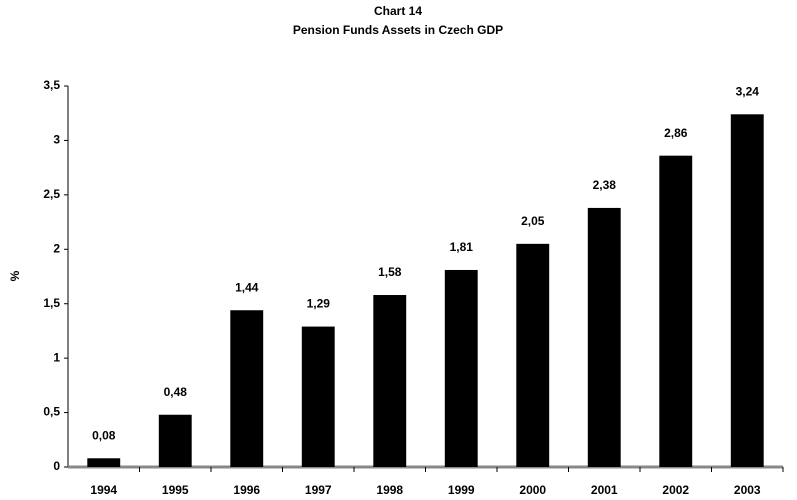 The height and width of the screenshot is (500, 797). Describe the element at coordinates (533, 221) in the screenshot. I see `data-label: 2,05` at that location.